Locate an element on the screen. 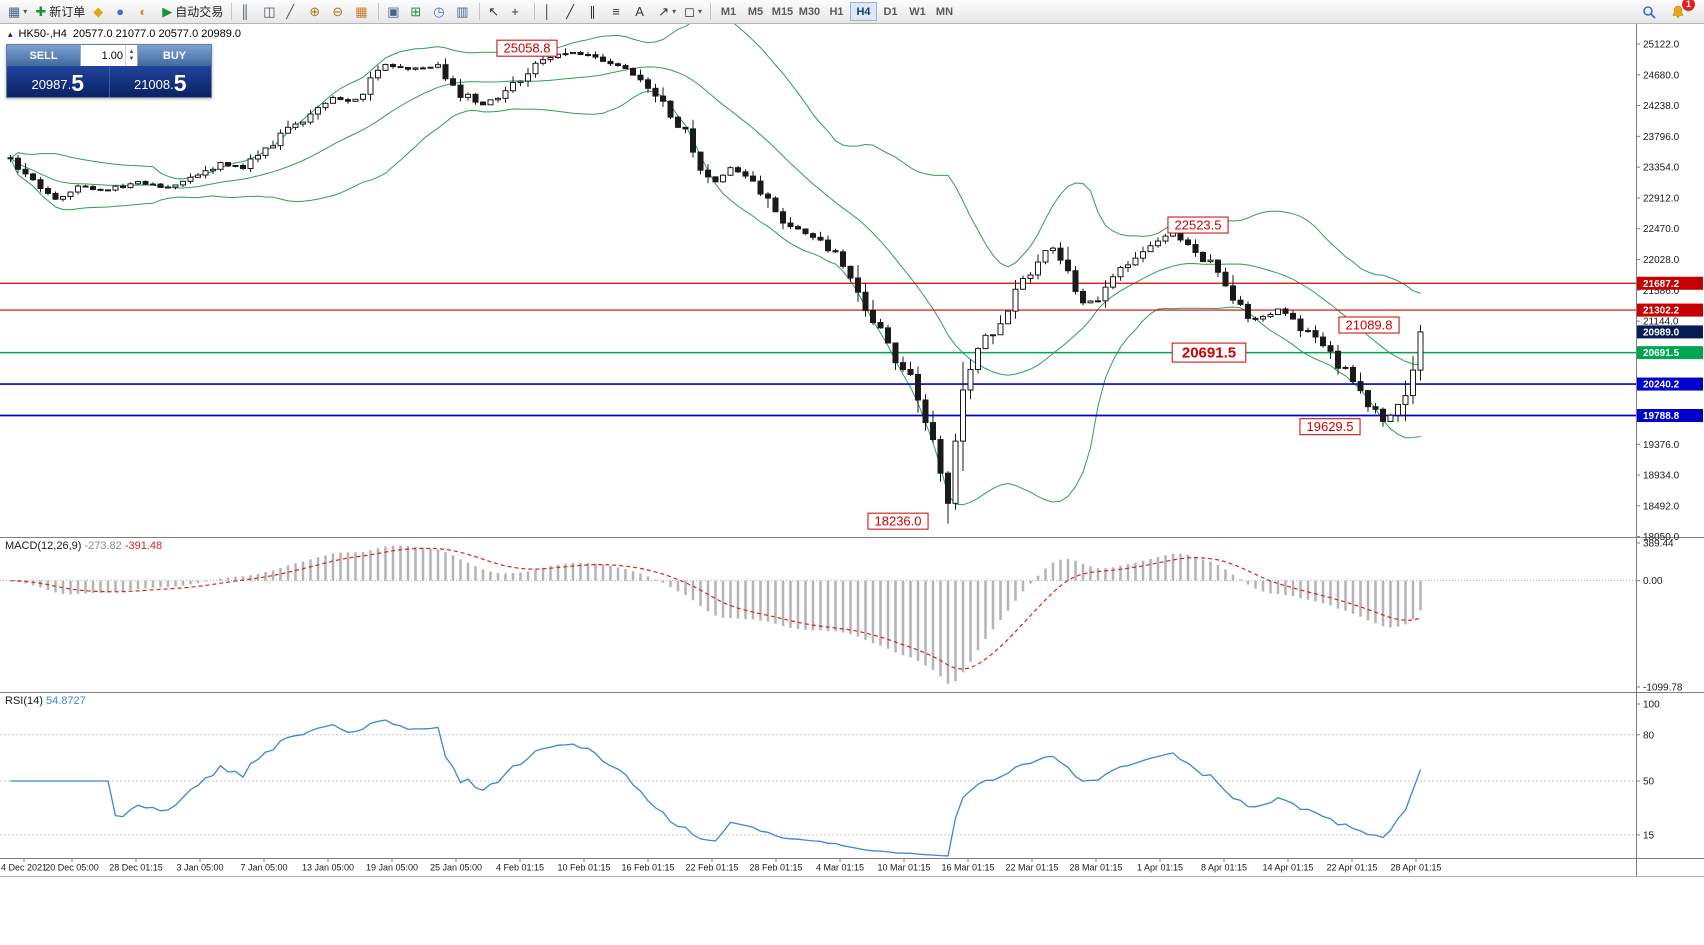 The width and height of the screenshot is (1704, 945). price-badge-20240.2 is located at coordinates (1670, 384).